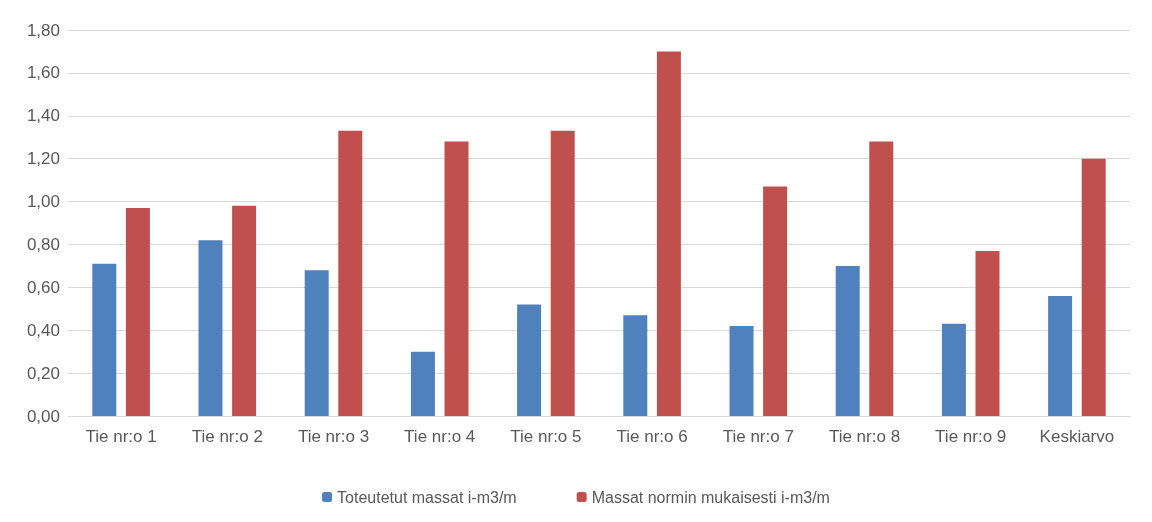 The height and width of the screenshot is (522, 1152). I want to click on y-tick-label: 0,20, so click(43, 373).